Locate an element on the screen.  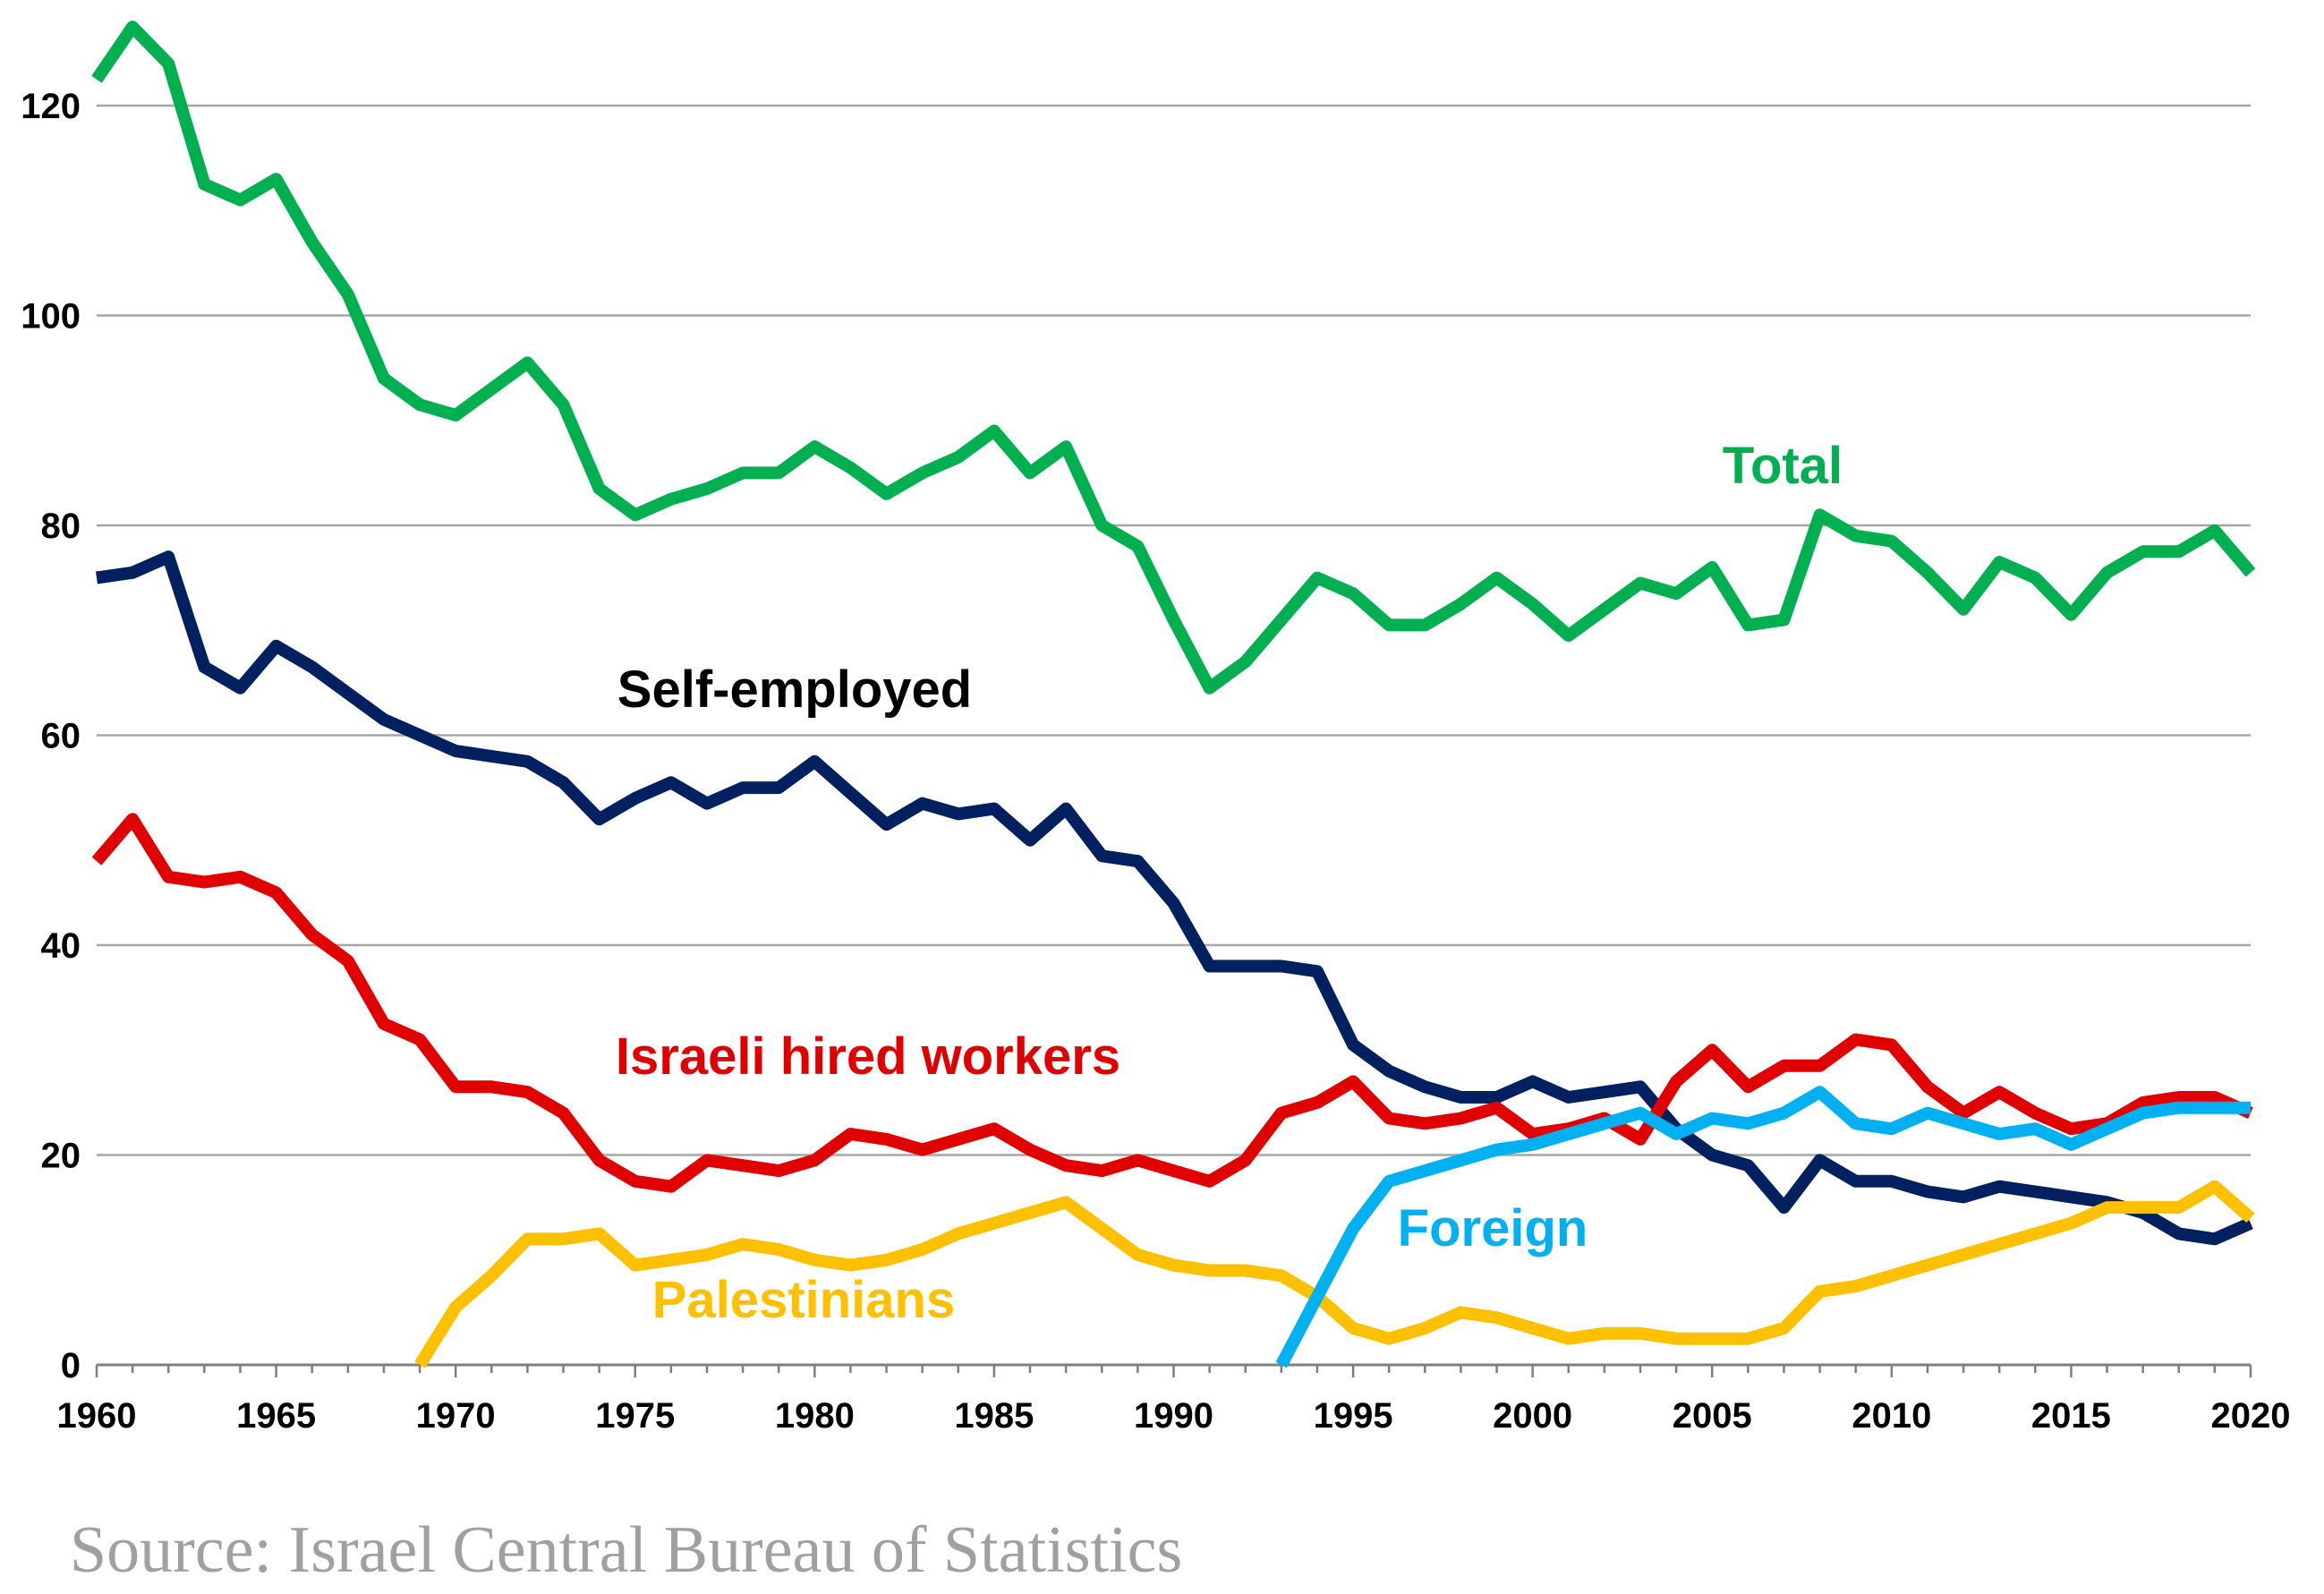
x-tick-label-2020: 2020 is located at coordinates (2251, 1416).